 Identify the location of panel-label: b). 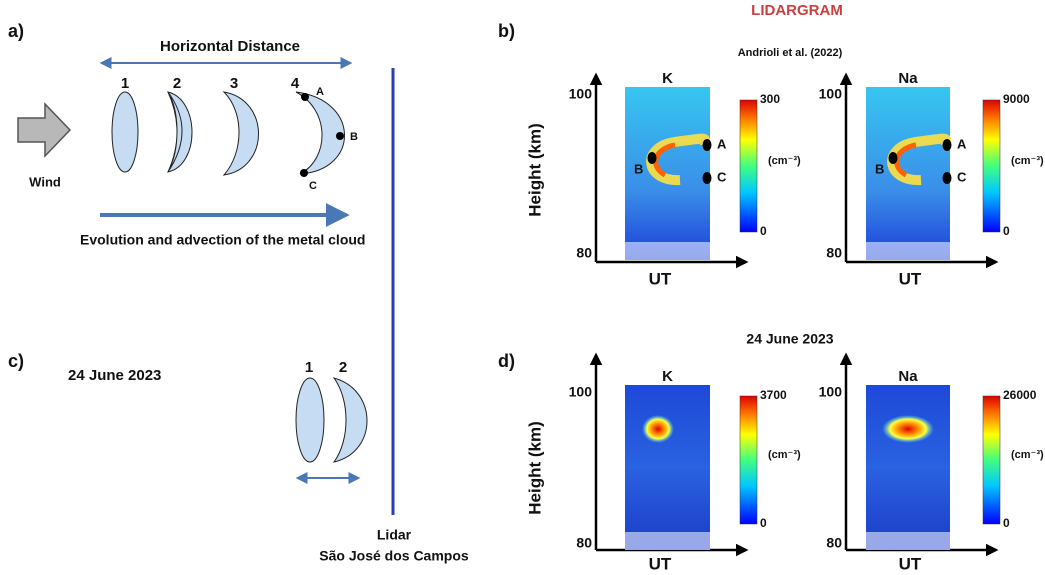
(506, 31).